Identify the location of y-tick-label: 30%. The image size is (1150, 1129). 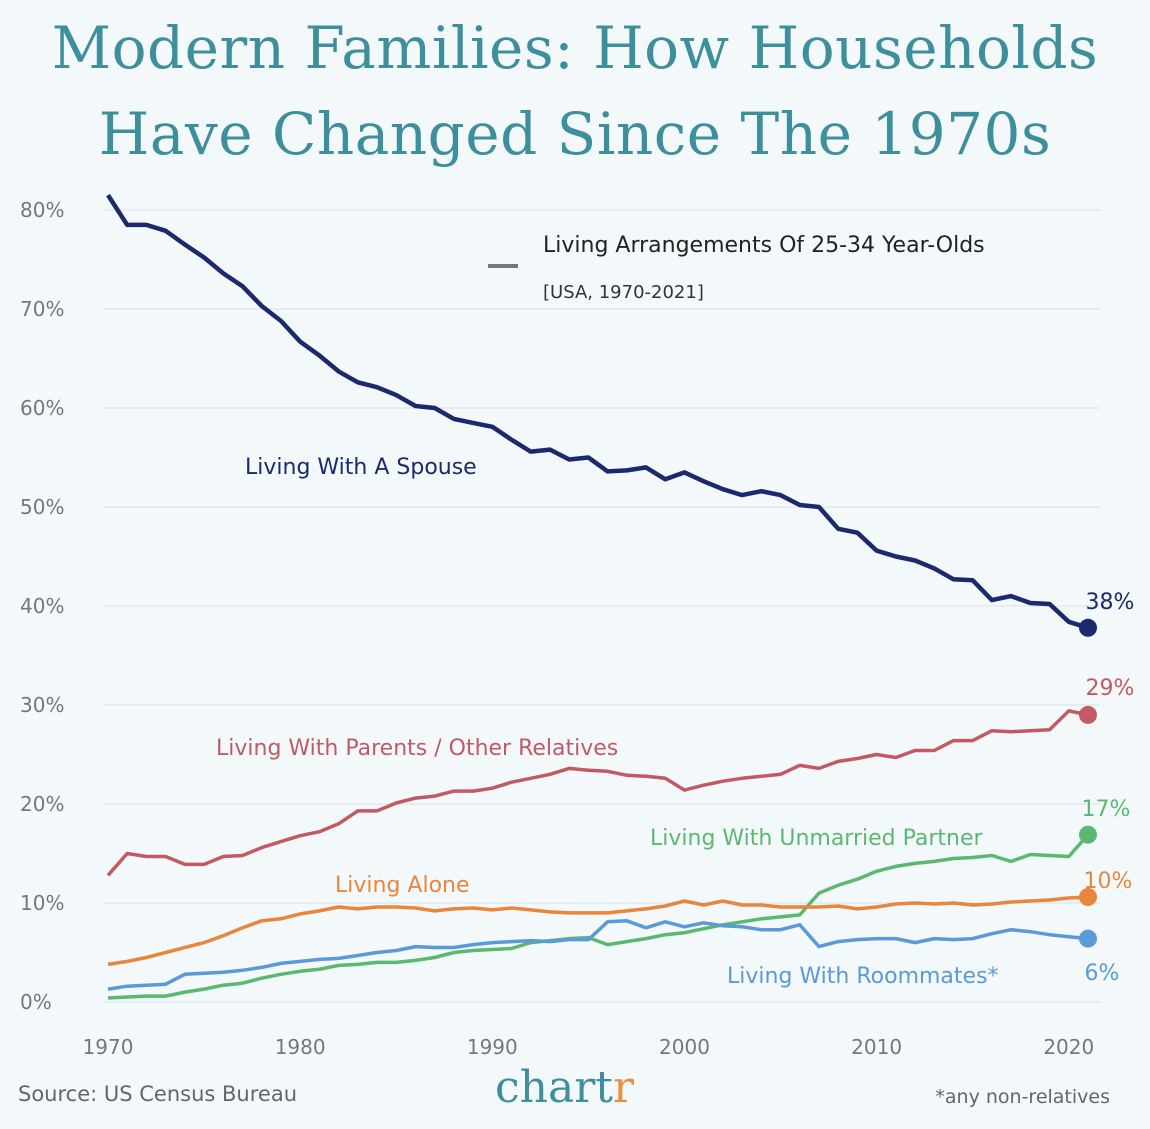
(42, 705).